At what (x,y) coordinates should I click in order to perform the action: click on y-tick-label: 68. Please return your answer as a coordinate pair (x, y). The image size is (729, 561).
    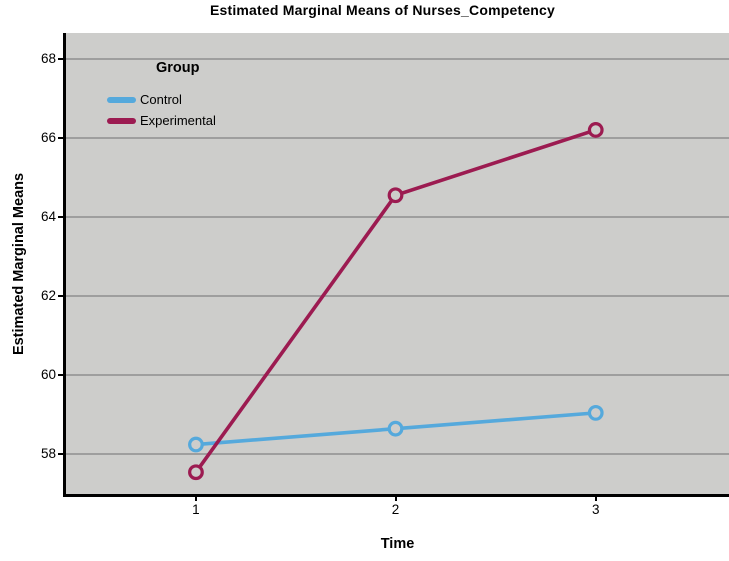
    Looking at the image, I should click on (48, 58).